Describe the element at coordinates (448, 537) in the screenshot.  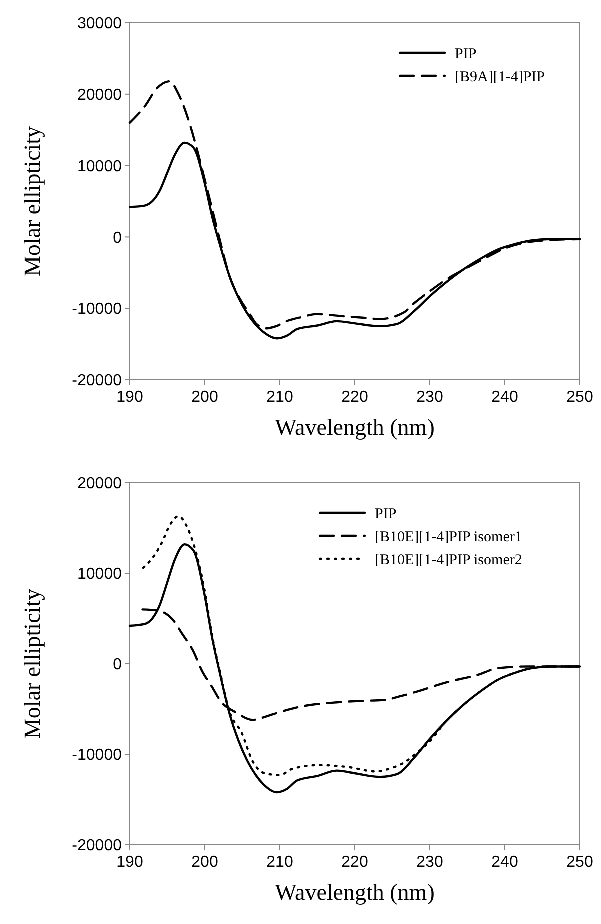
I see `legend-label: [B10E][1-4]PIP isomer1` at that location.